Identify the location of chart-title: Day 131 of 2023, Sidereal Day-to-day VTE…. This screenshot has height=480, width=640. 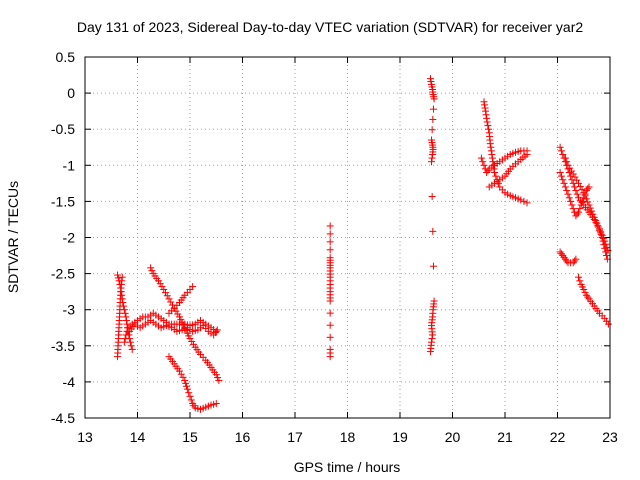
(330, 27).